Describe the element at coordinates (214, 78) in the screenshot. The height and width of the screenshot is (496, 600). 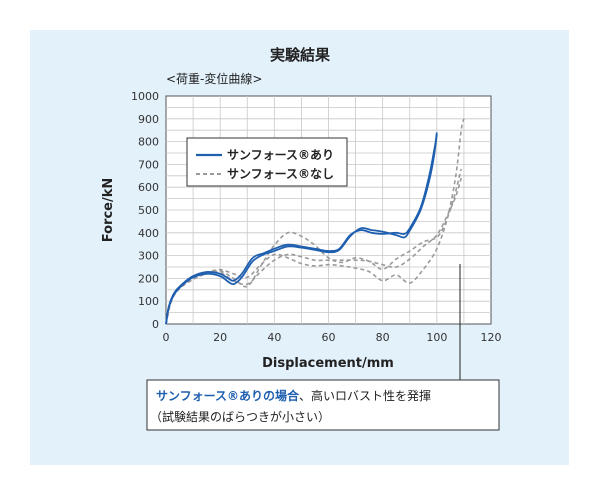
I see `chart-subtitle: <荷重-変位曲線>` at that location.